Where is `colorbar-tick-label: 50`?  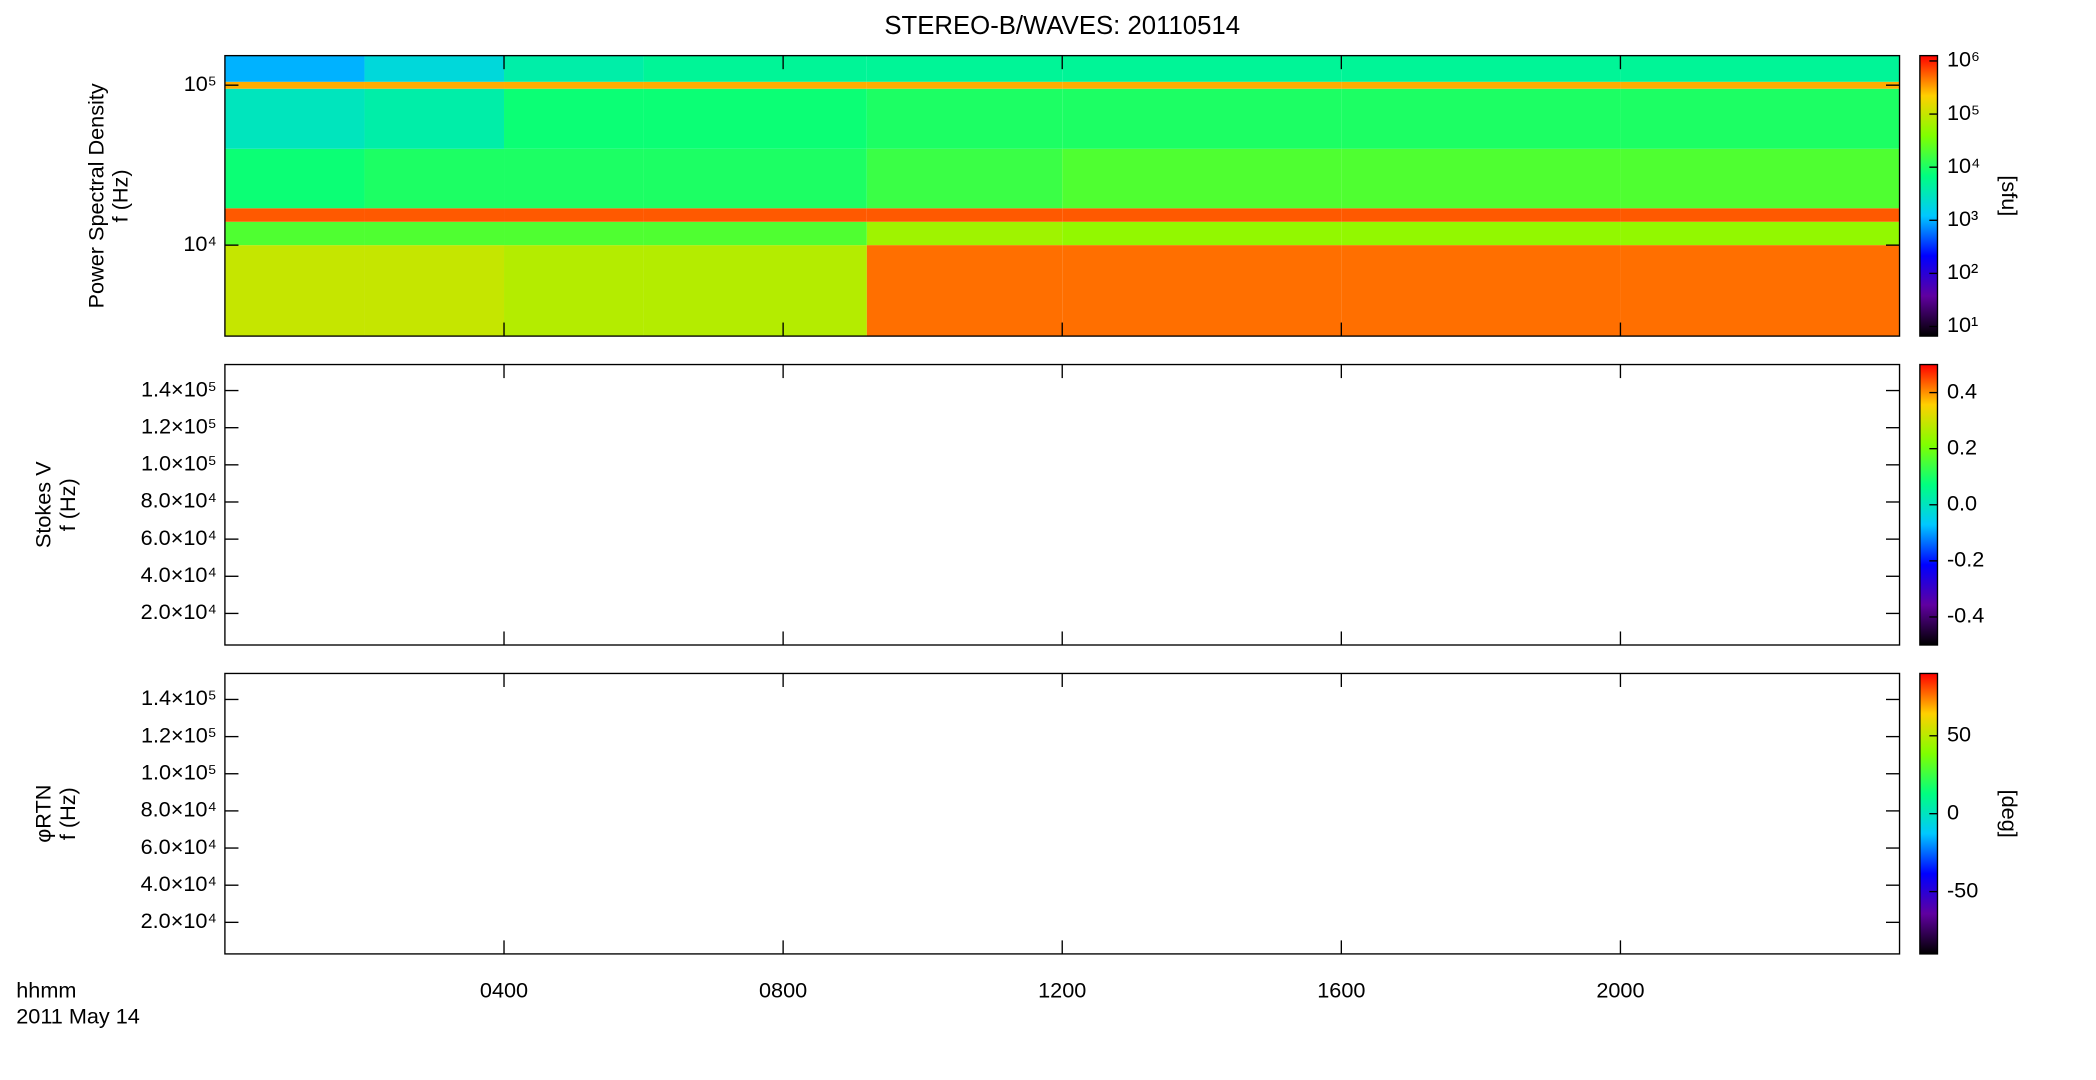 colorbar-tick-label: 50 is located at coordinates (1959, 733).